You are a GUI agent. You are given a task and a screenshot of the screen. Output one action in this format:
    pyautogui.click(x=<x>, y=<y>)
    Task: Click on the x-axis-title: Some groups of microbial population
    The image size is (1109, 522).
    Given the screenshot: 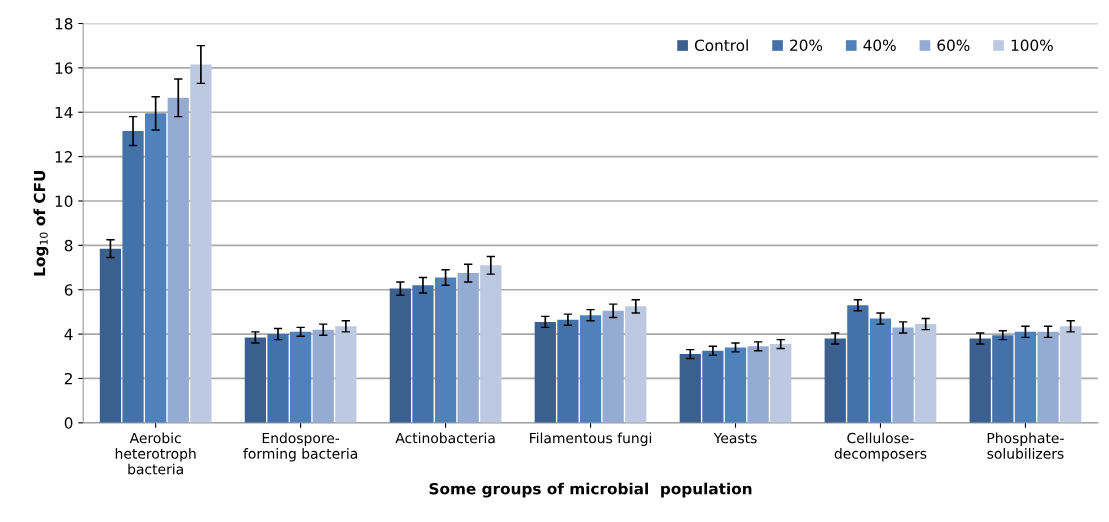 What is the action you would take?
    pyautogui.click(x=590, y=490)
    